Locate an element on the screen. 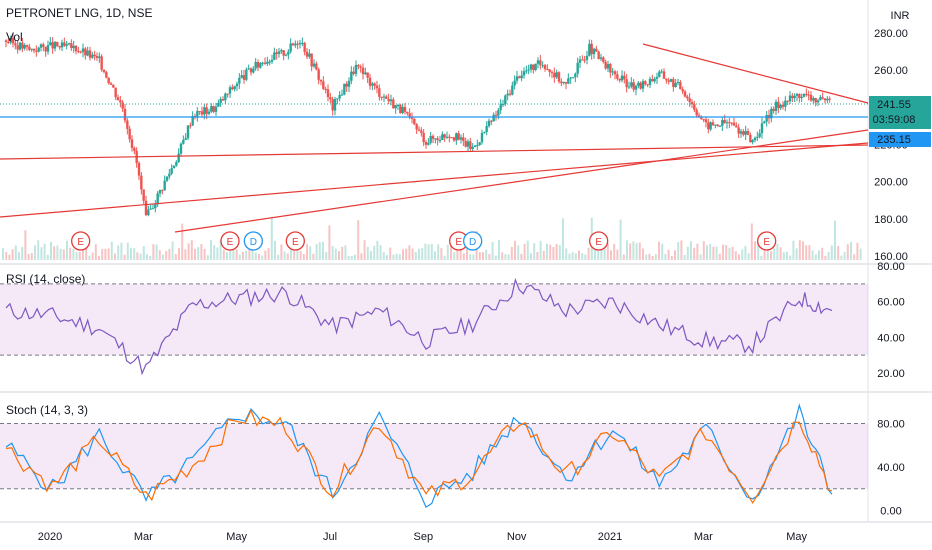 Image resolution: width=932 pixels, height=550 pixels. price-axis-tick: 160.00 is located at coordinates (891, 257).